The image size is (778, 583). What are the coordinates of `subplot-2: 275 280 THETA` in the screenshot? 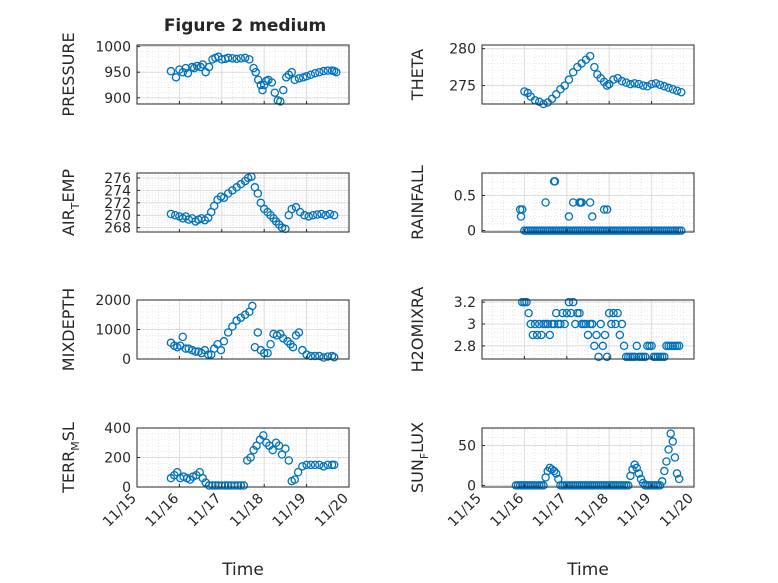 It's located at (551, 75).